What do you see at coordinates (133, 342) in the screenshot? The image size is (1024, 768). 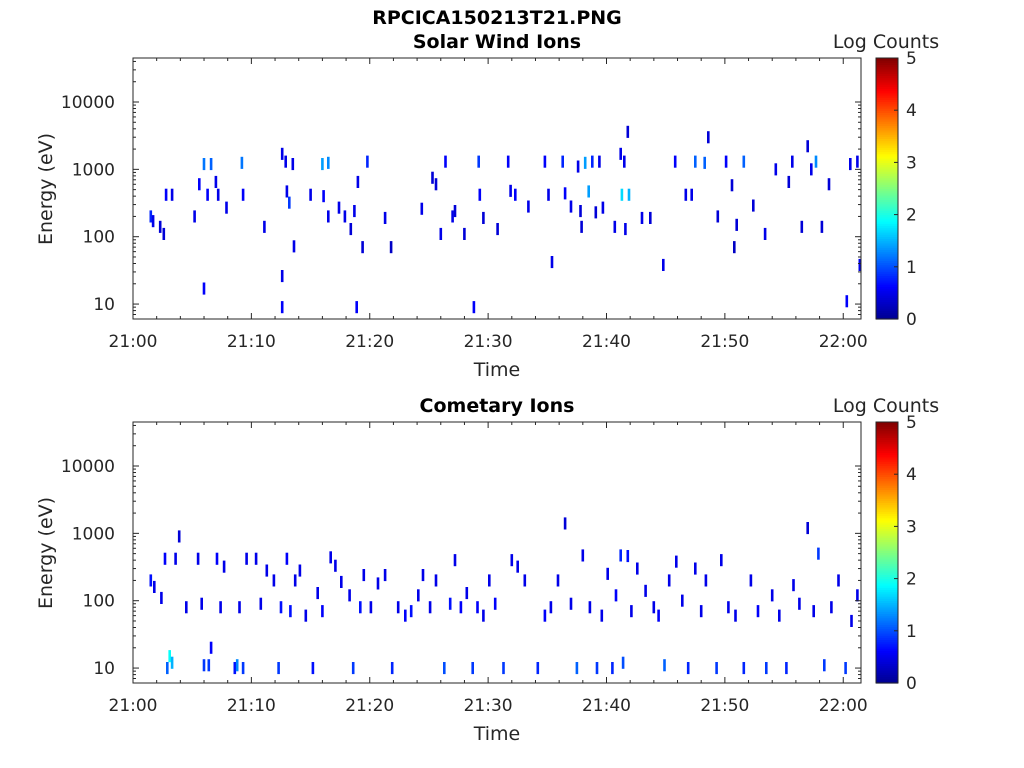 I see `x-tick-label: 21:00` at bounding box center [133, 342].